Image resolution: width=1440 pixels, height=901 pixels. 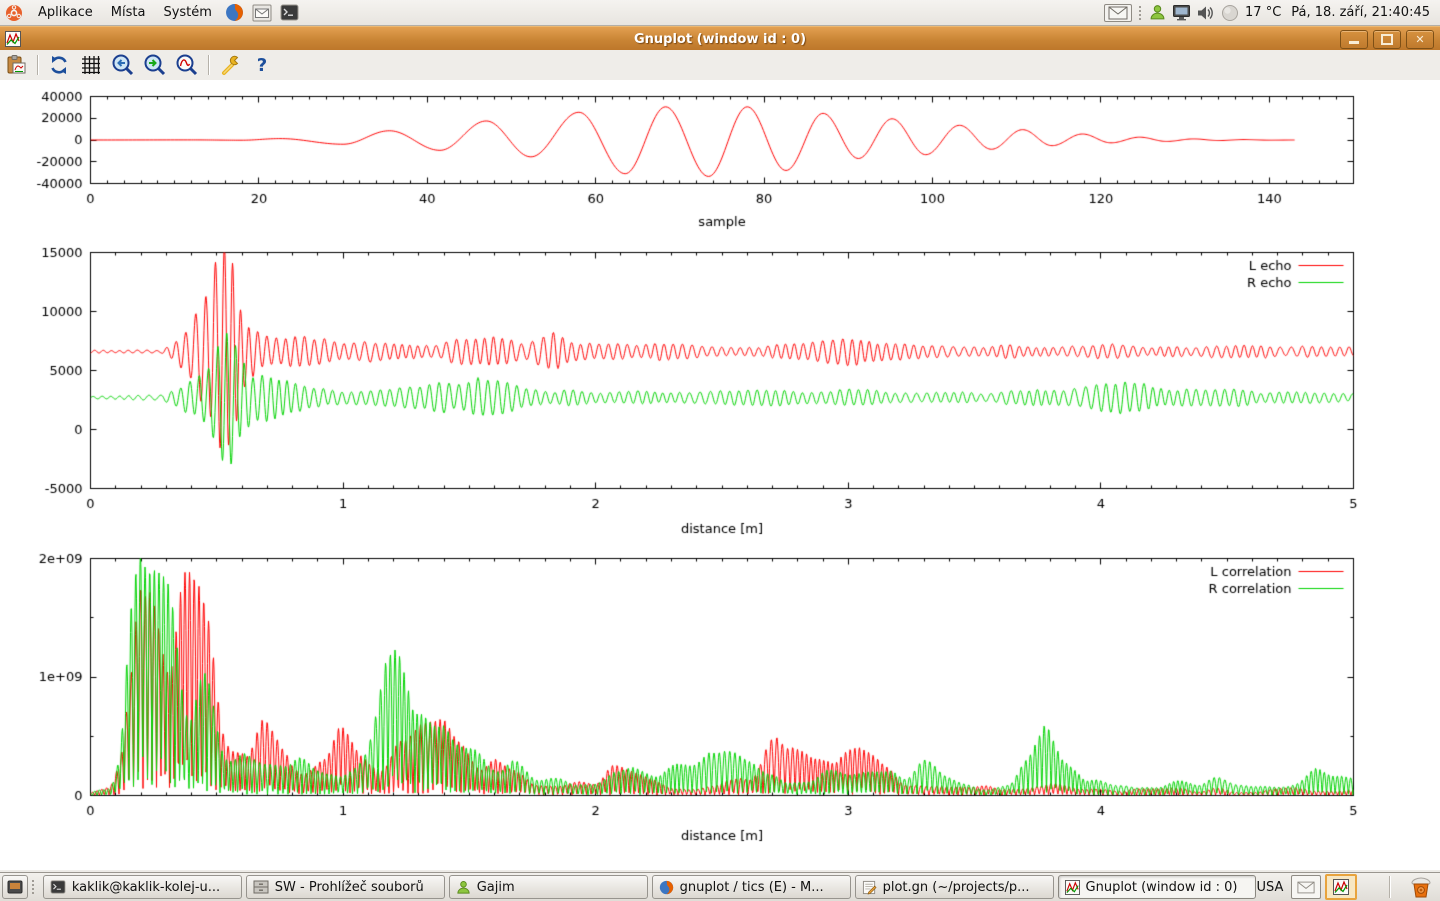 I want to click on grid-button, so click(x=91, y=65).